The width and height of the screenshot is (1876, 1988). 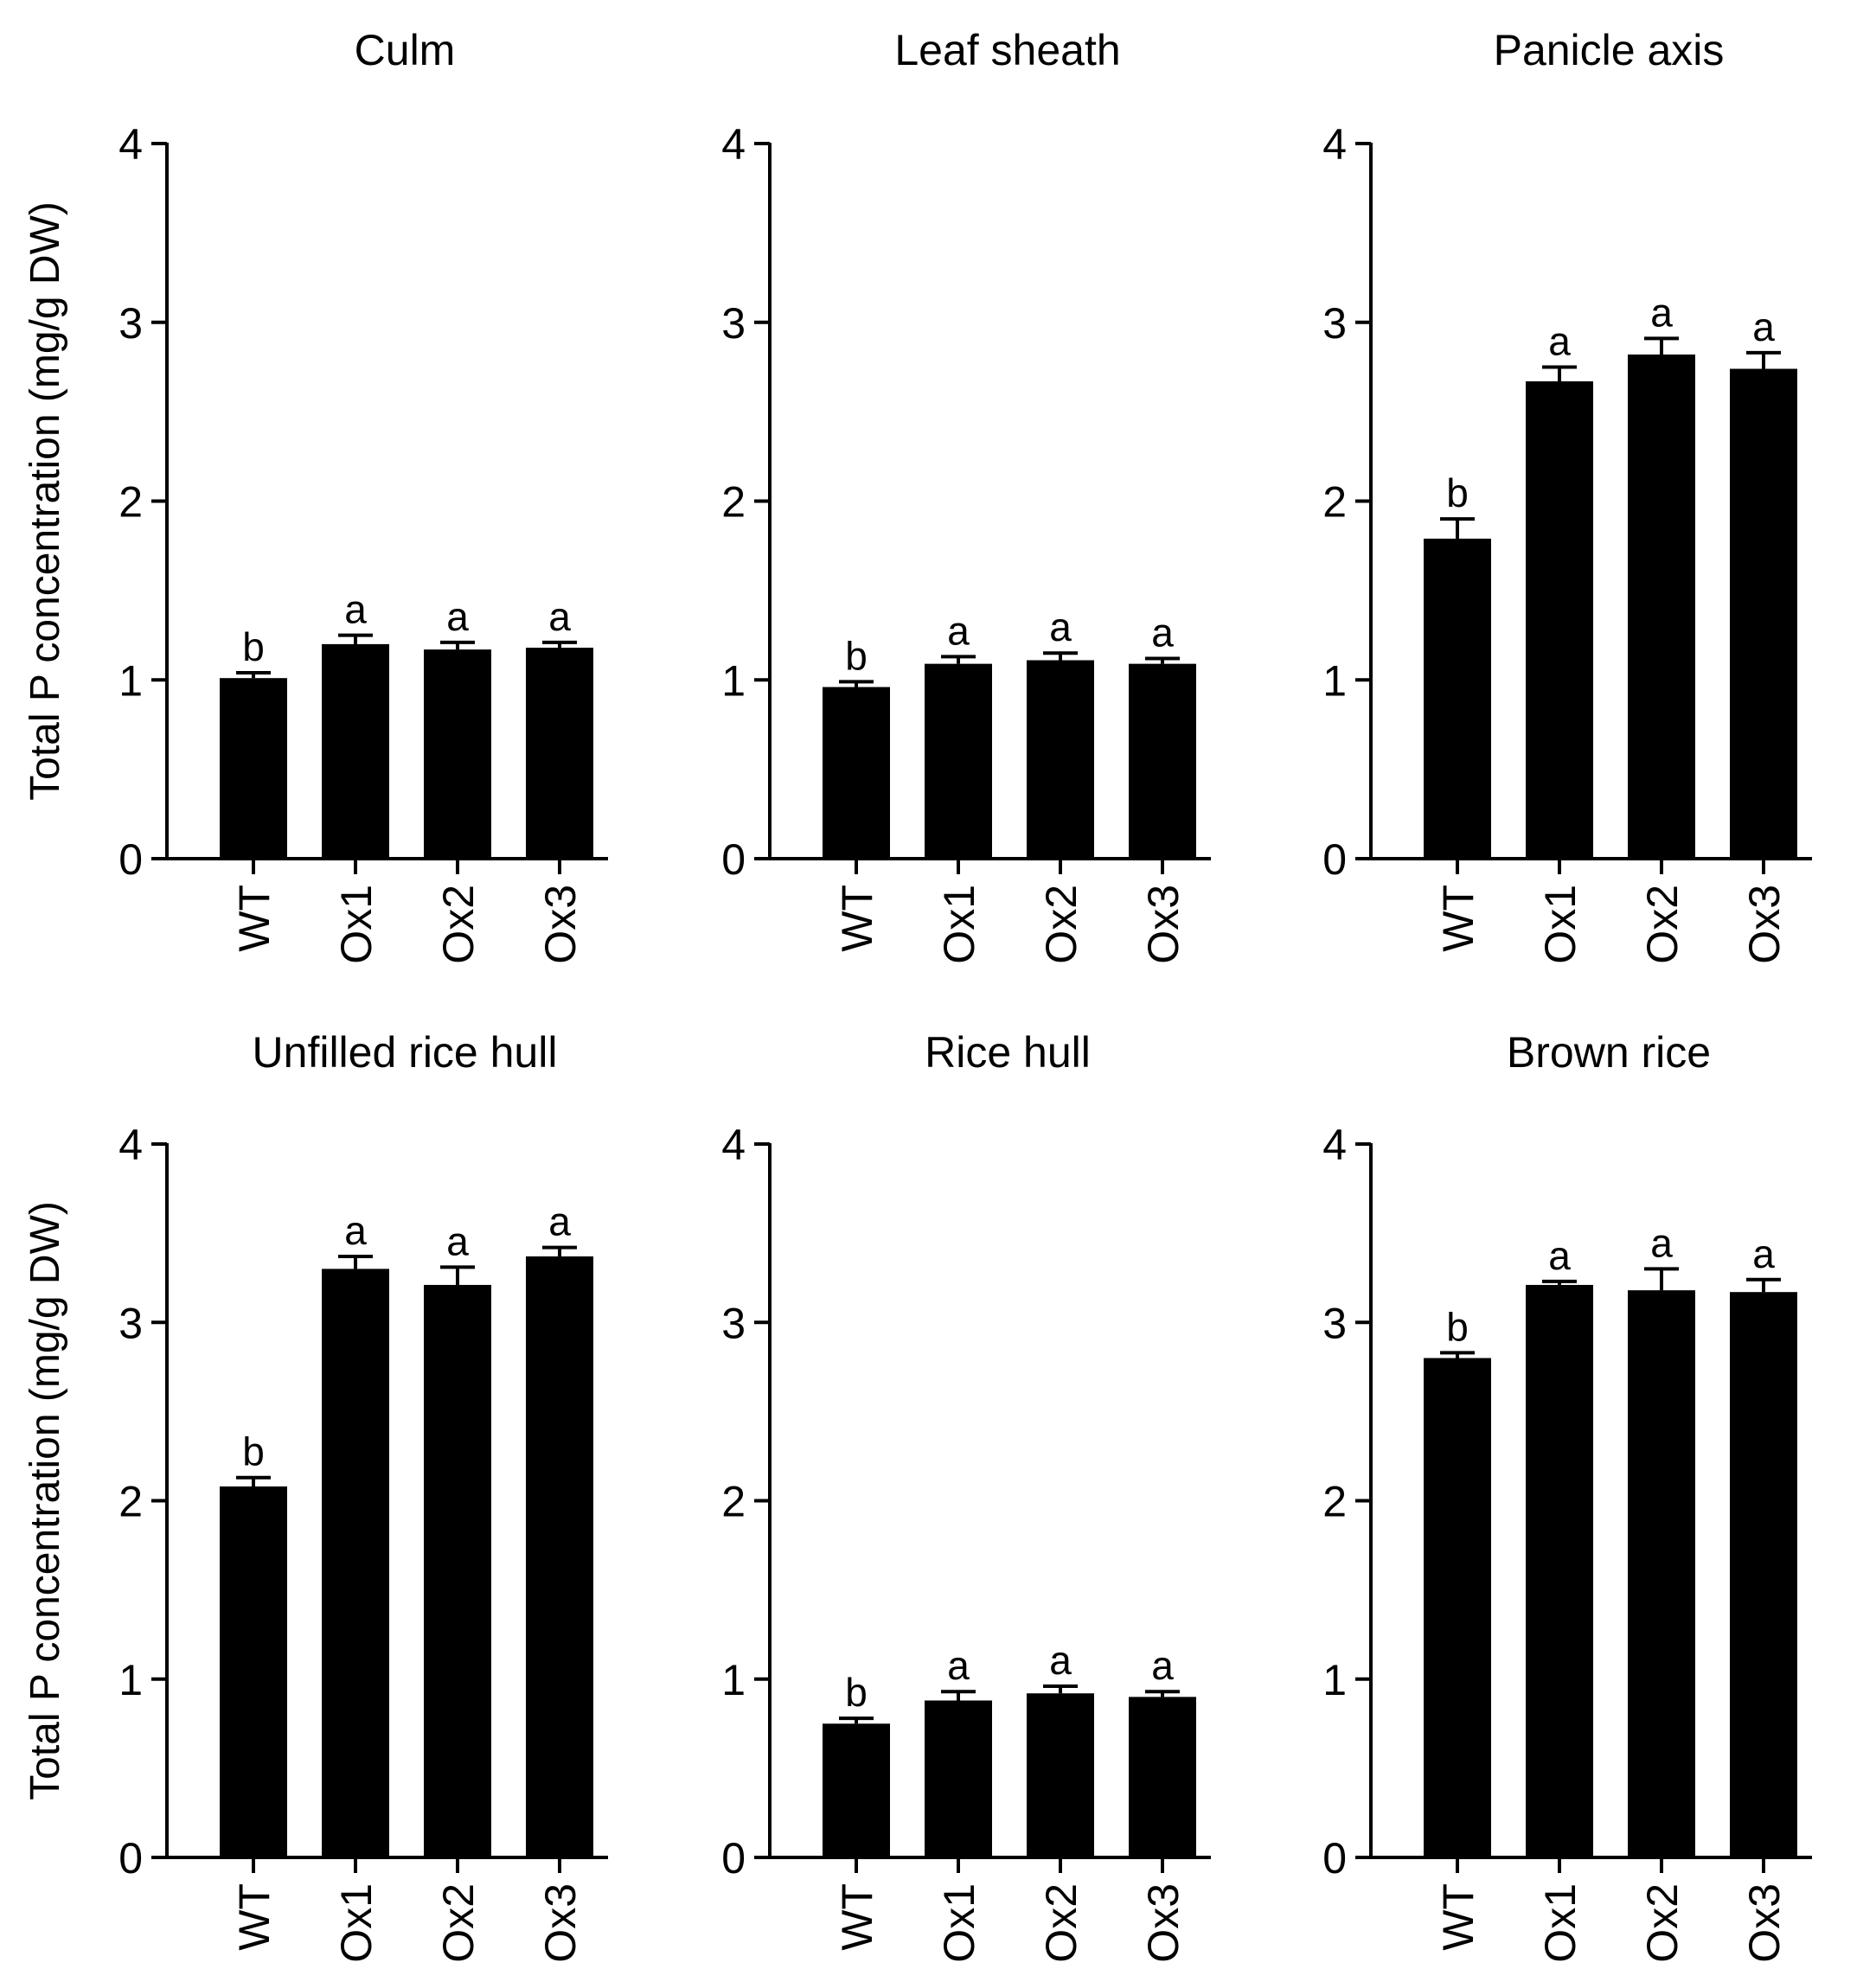 I want to click on chart-panel-6: Brown rice 0 1 2 3 4 b WT a Ox1 a Ox2 a Ox3, so click(x=1567, y=1495).